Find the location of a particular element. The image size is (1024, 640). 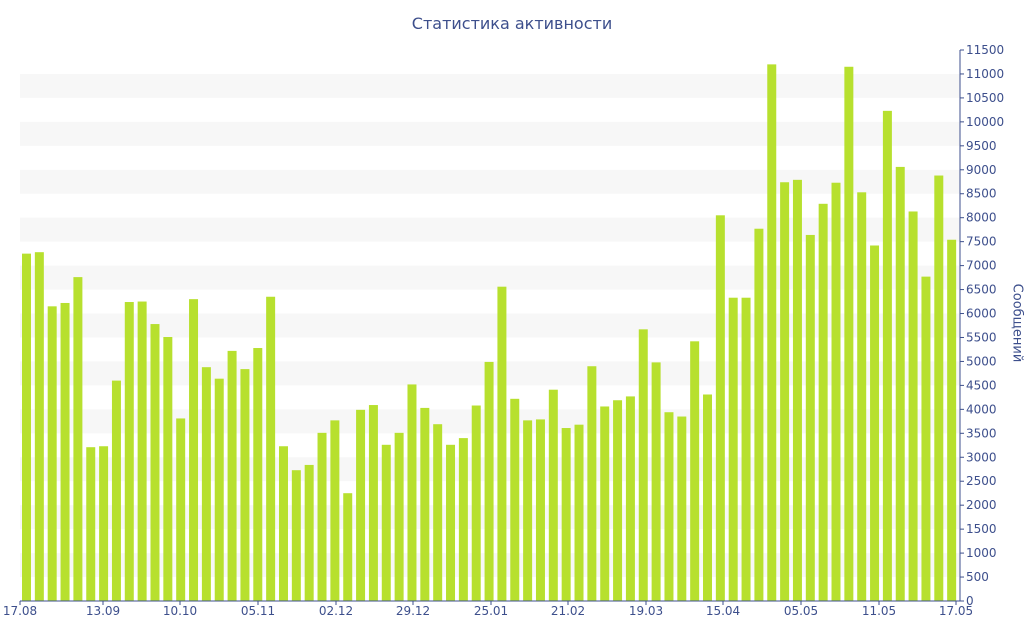

y-tick-label: 1500 is located at coordinates (981, 529).